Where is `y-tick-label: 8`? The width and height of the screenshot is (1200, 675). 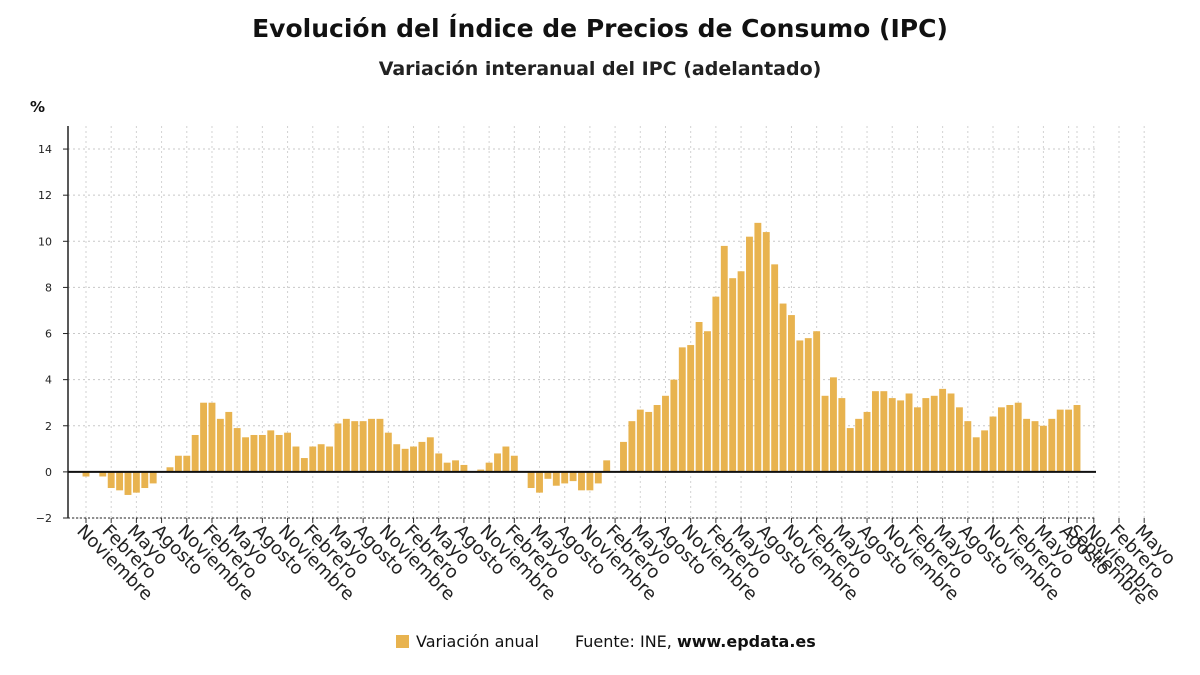 y-tick-label: 8 is located at coordinates (48, 287).